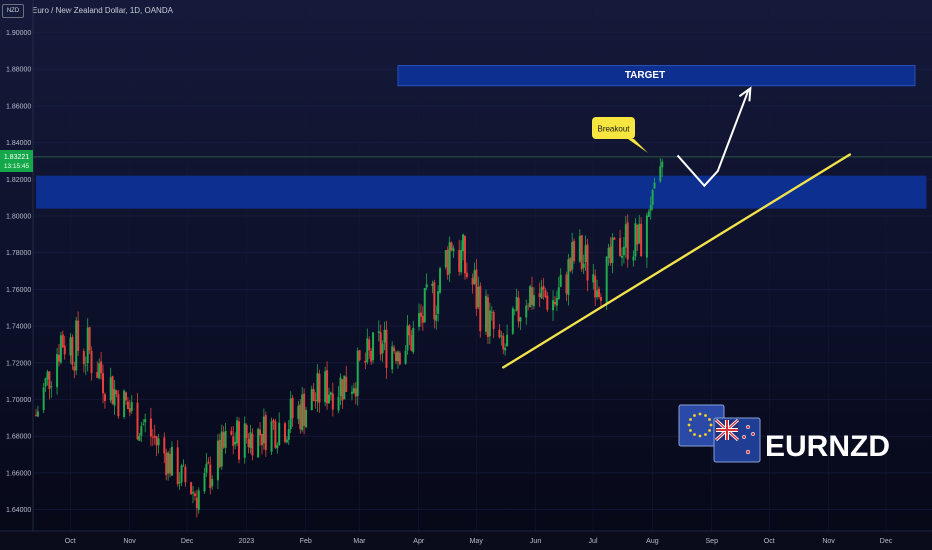 Image resolution: width=932 pixels, height=550 pixels. What do you see at coordinates (13, 11) in the screenshot?
I see `currency-badge: NZD` at bounding box center [13, 11].